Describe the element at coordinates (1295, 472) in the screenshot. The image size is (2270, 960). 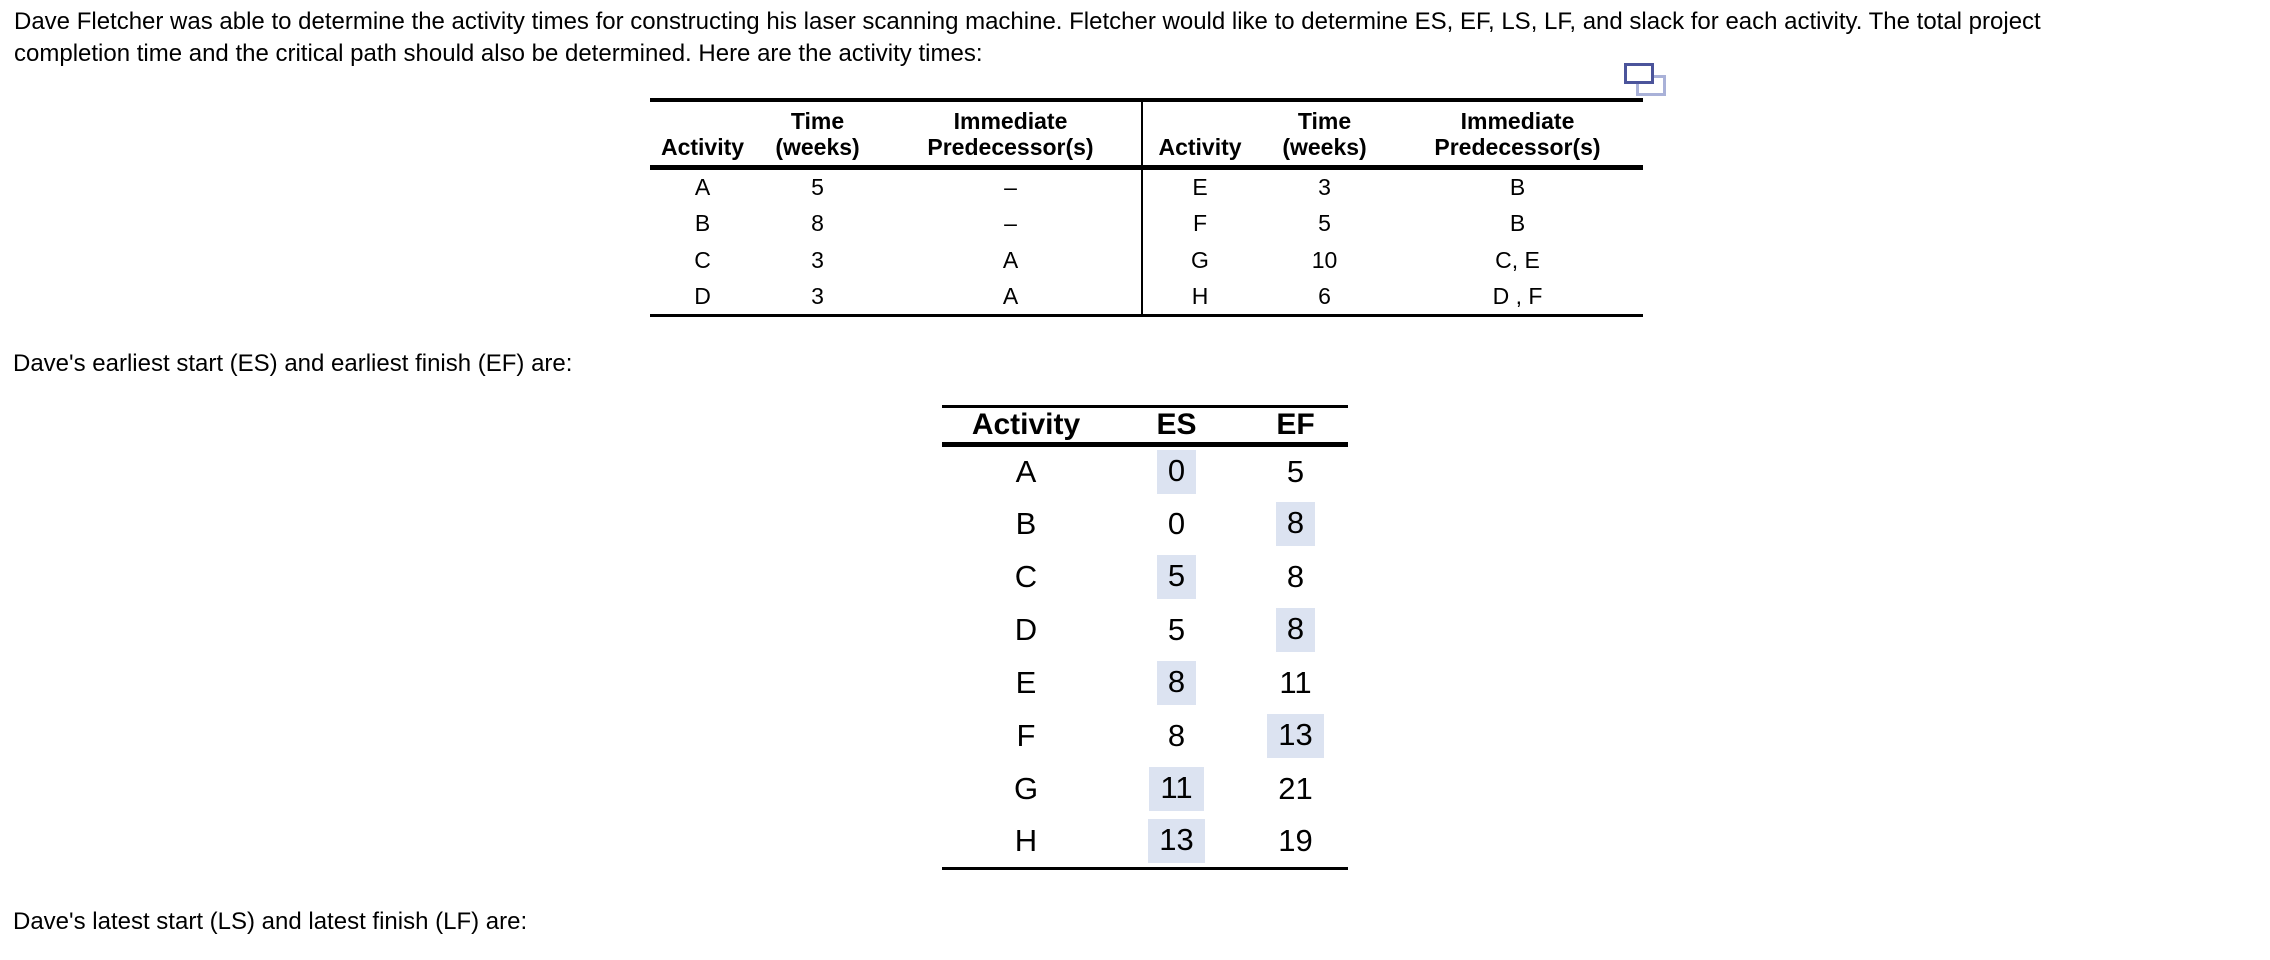
I see `ef-cell: 5` at that location.